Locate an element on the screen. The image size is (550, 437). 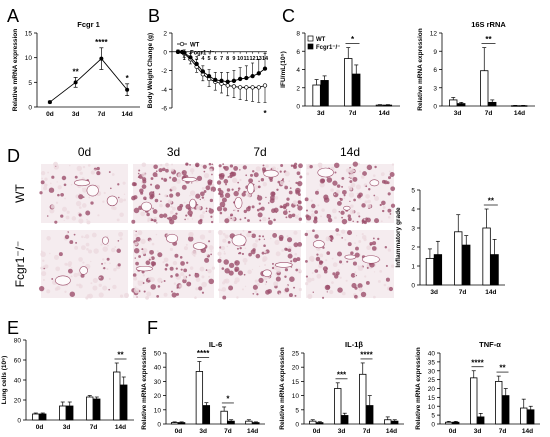
panel-f-il1b-x-tick-label: 14d is located at coordinates (391, 431).